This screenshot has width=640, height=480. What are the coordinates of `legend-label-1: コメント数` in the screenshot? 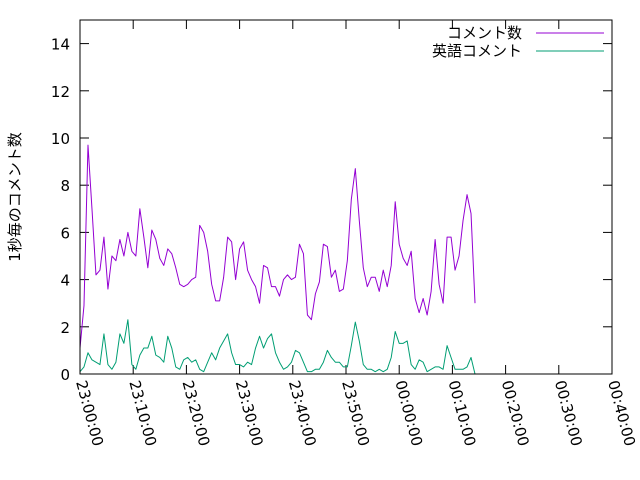 It's located at (484, 33).